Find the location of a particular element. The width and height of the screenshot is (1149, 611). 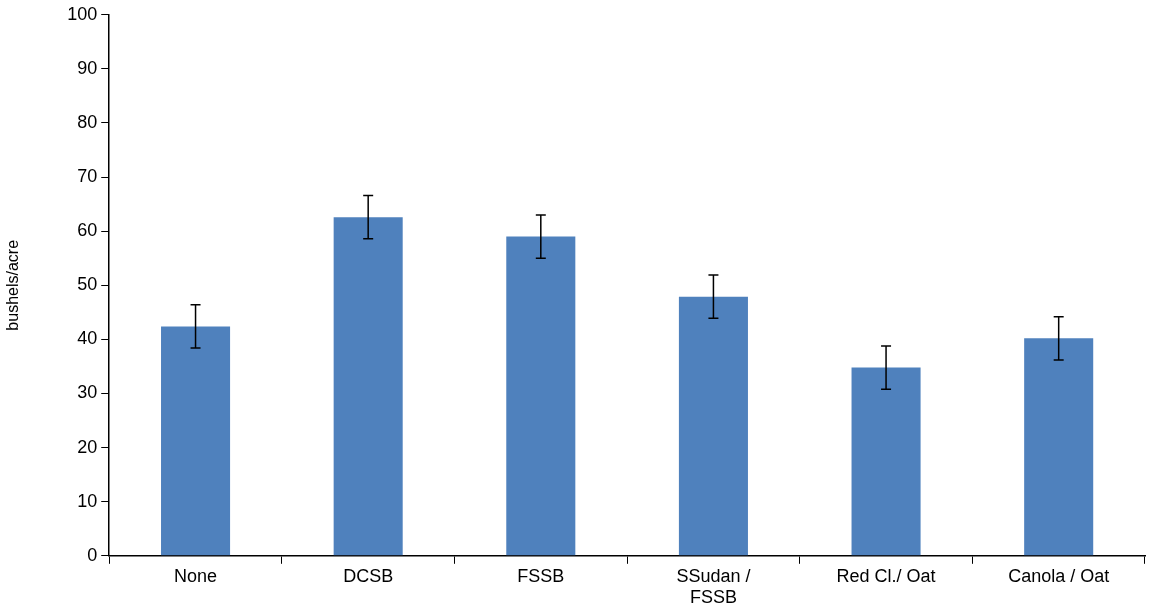

x-tick-label: FSSB is located at coordinates (541, 575).